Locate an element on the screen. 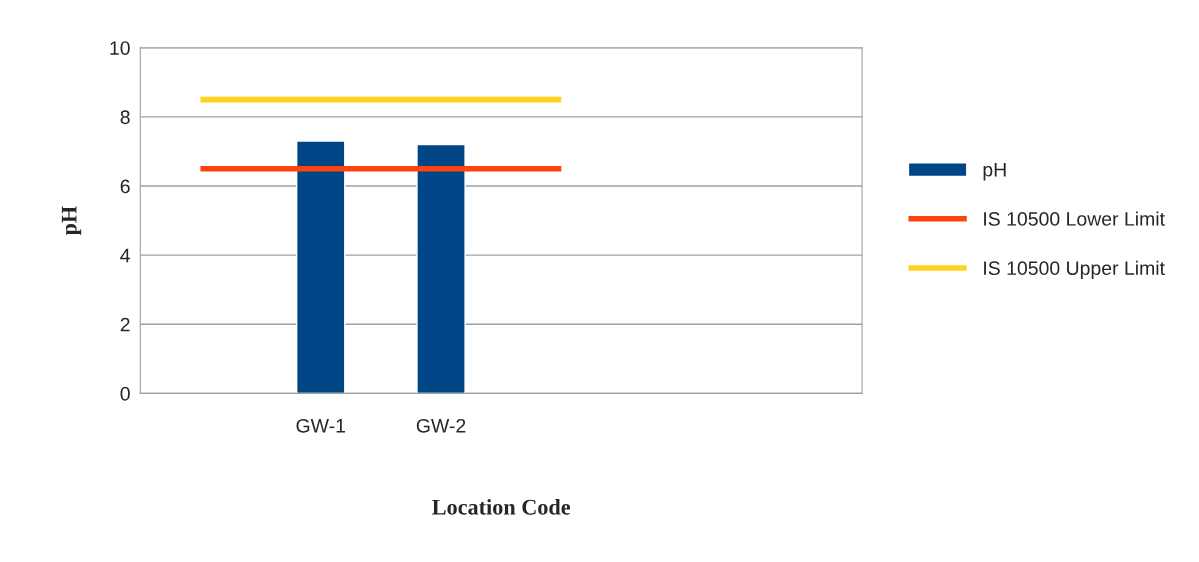 The image size is (1199, 562). legend-label: IS 10500 Lower Limit is located at coordinates (1074, 218).